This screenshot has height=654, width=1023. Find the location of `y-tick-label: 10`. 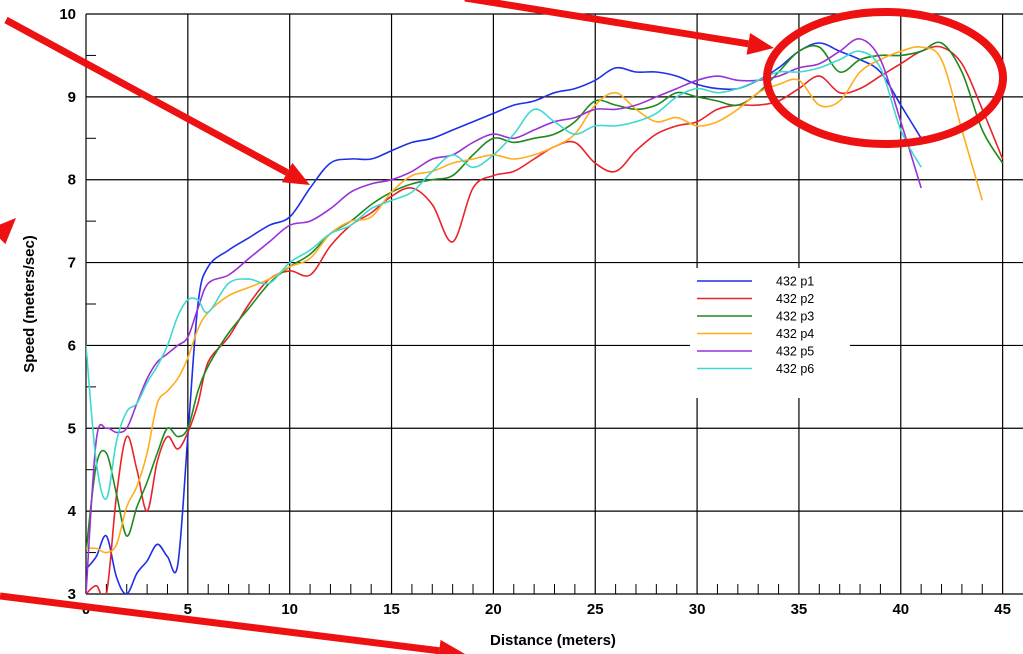

y-tick-label: 10 is located at coordinates (67, 14).